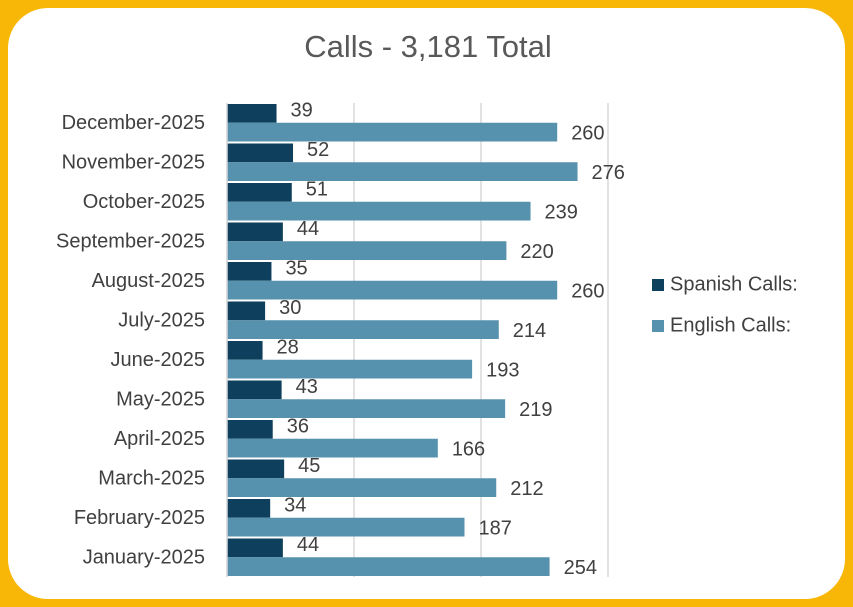  What do you see at coordinates (580, 568) in the screenshot?
I see `data-label: 254` at bounding box center [580, 568].